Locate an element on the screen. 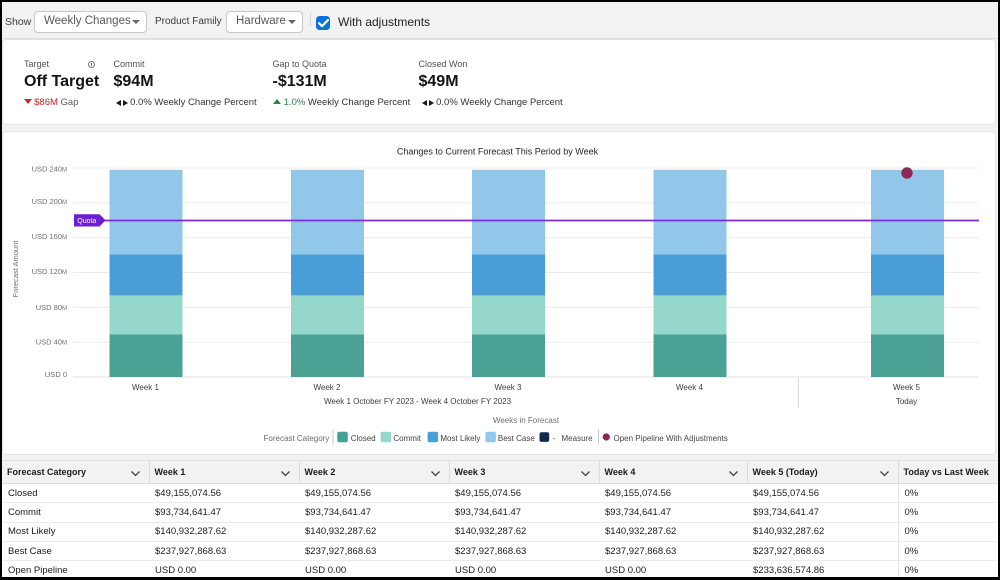 This screenshot has width=1000, height=580. svg-text: USD 120M is located at coordinates (49, 271).